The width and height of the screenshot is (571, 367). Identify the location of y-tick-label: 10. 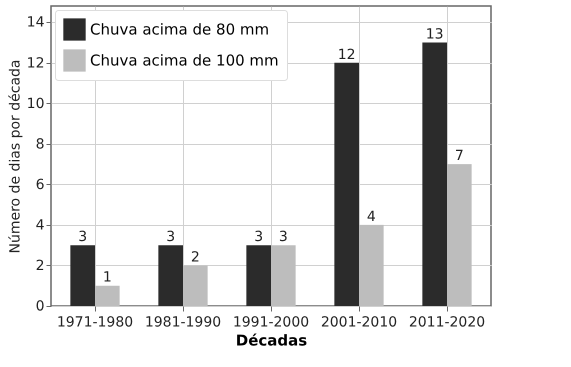
(35, 104).